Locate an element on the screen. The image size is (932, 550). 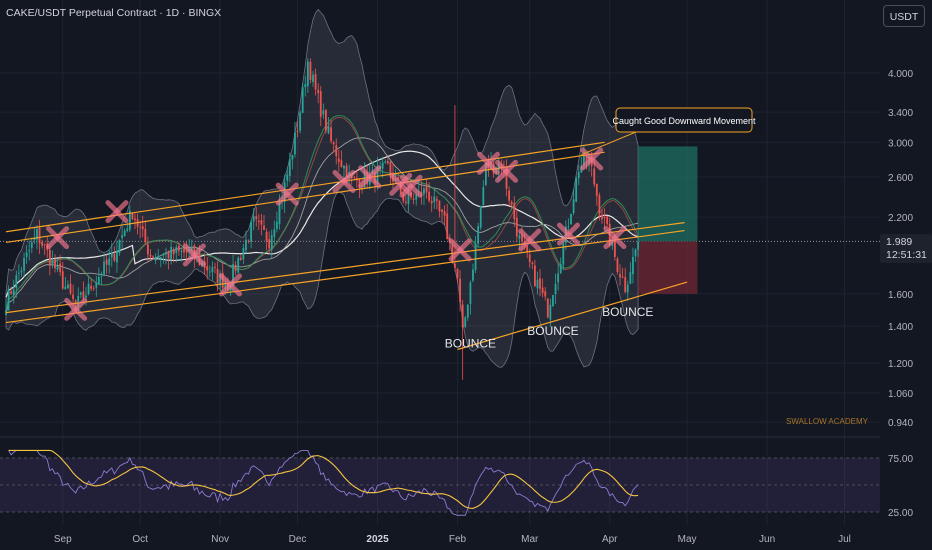
price-tick-label: 1.060 is located at coordinates (900, 394).